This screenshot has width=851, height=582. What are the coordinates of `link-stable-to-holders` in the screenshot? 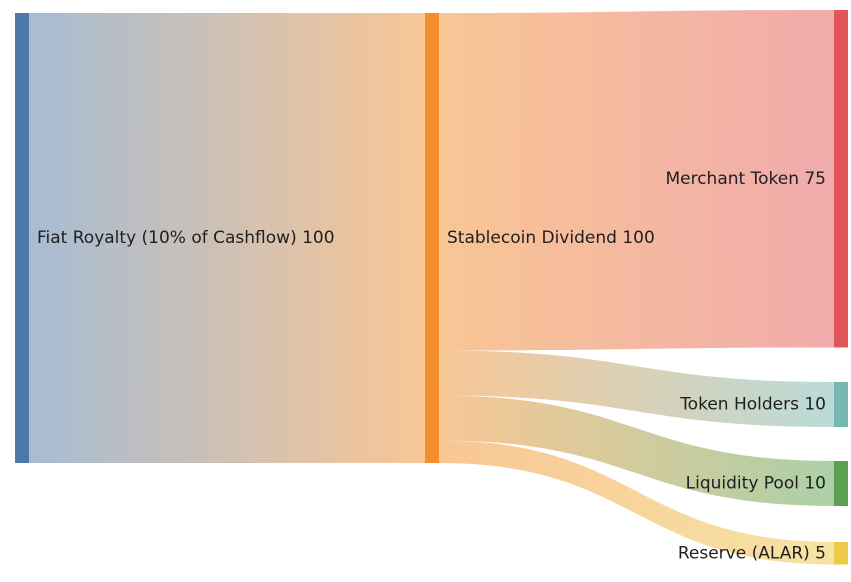 It's located at (636, 389).